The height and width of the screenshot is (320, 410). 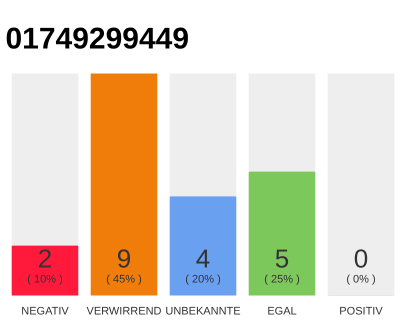 What do you see at coordinates (282, 312) in the screenshot?
I see `x-tick-label: EGAL` at bounding box center [282, 312].